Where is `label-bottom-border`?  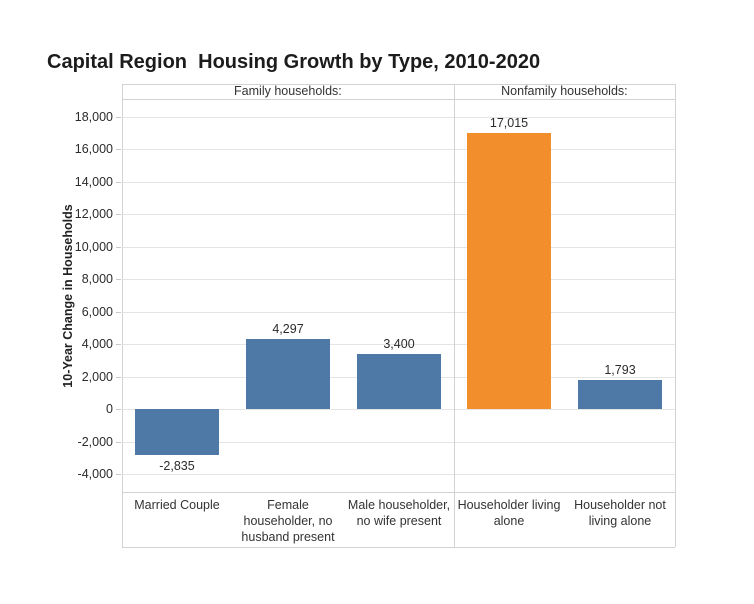
label-bottom-border is located at coordinates (398, 547).